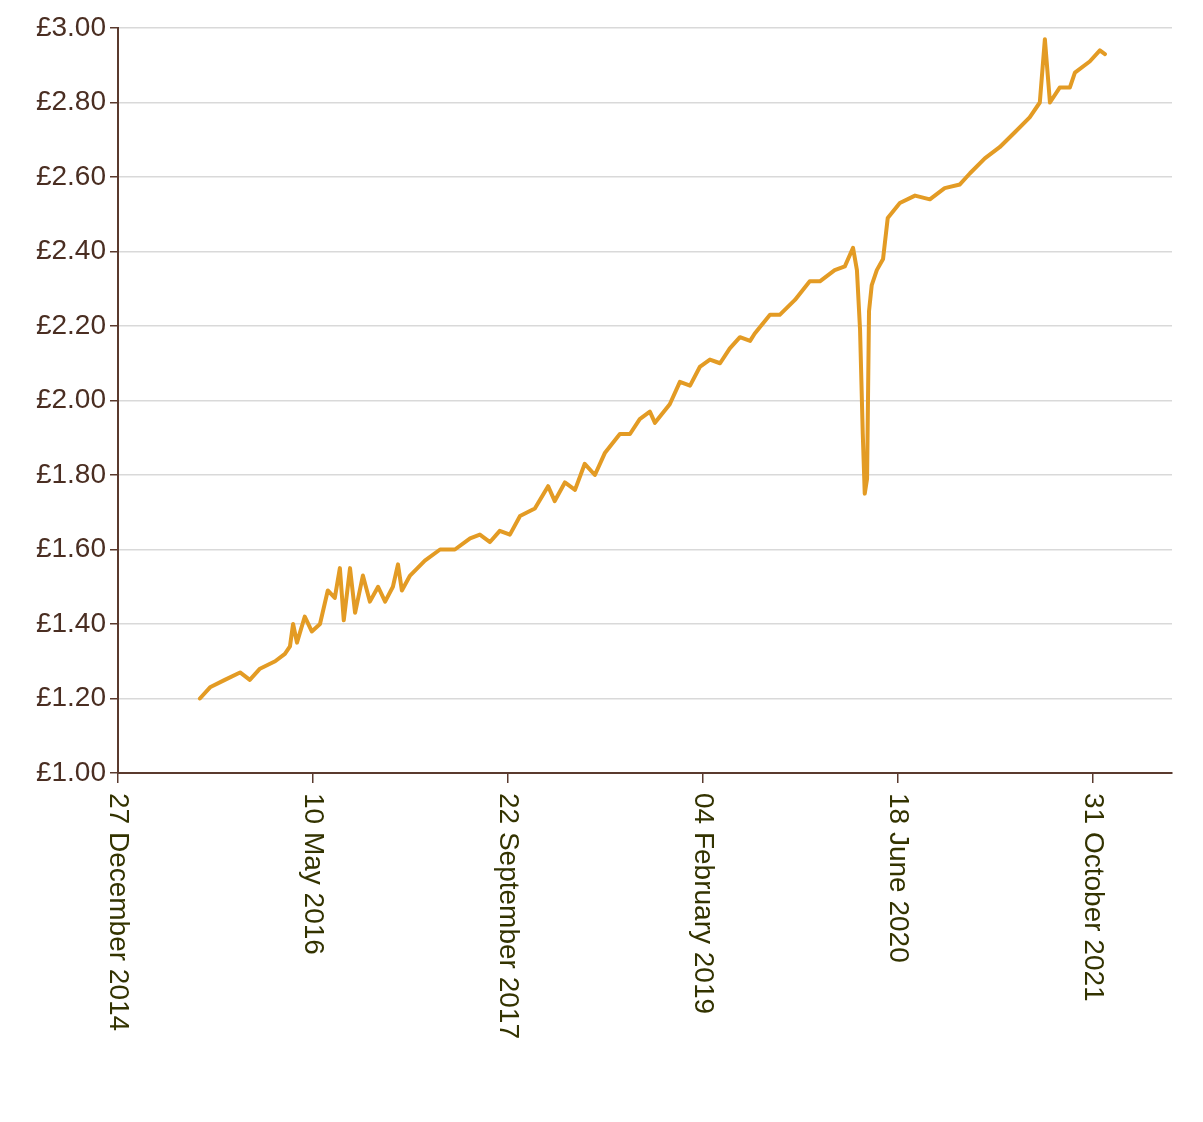  Describe the element at coordinates (120, 912) in the screenshot. I see `x-tick-label: 27 December 2014` at that location.